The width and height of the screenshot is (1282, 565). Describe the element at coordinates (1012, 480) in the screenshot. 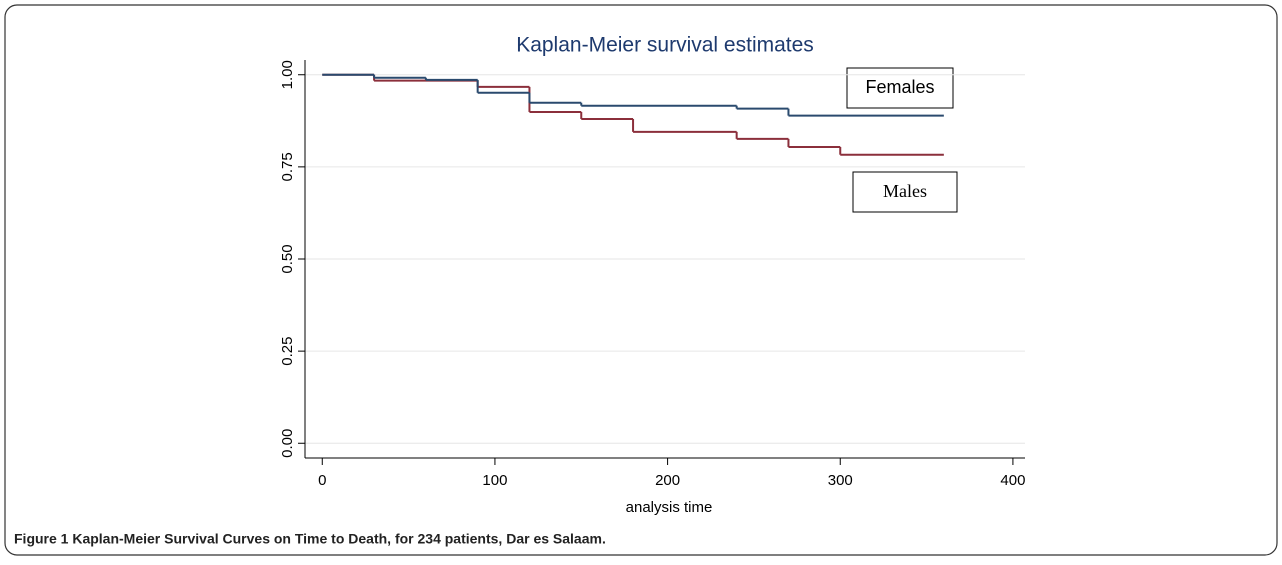

I see `x-tick-label: 400` at that location.